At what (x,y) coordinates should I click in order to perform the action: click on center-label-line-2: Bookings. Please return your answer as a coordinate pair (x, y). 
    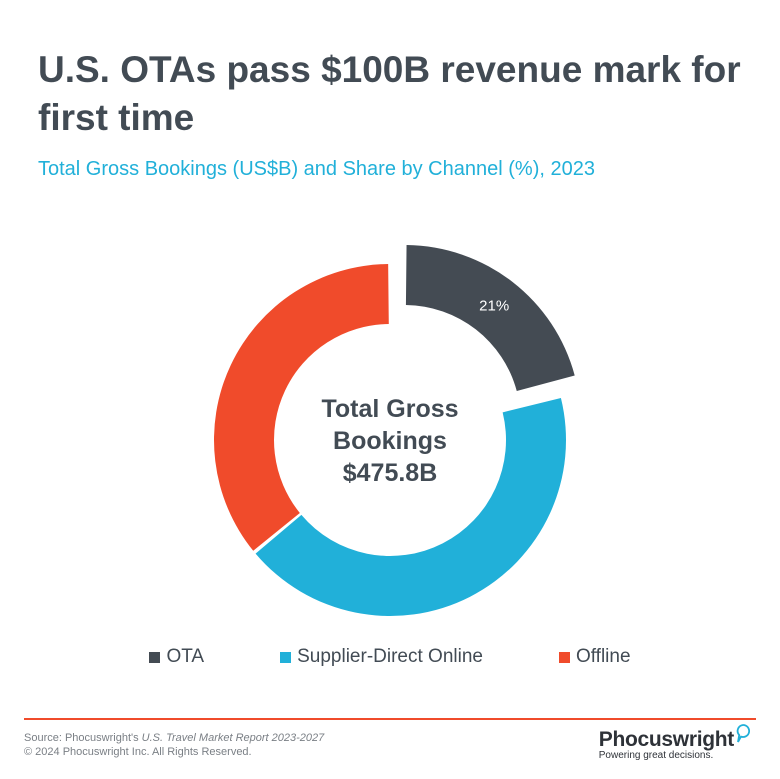
    Looking at the image, I should click on (390, 441).